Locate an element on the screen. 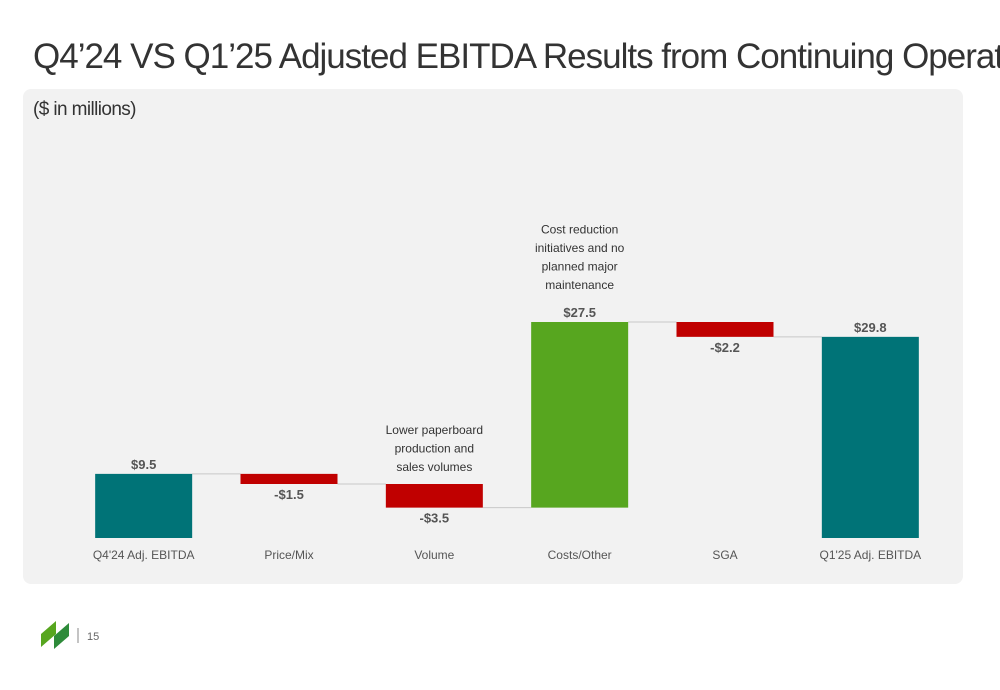 The image size is (1000, 690). annotation: production and is located at coordinates (434, 449).